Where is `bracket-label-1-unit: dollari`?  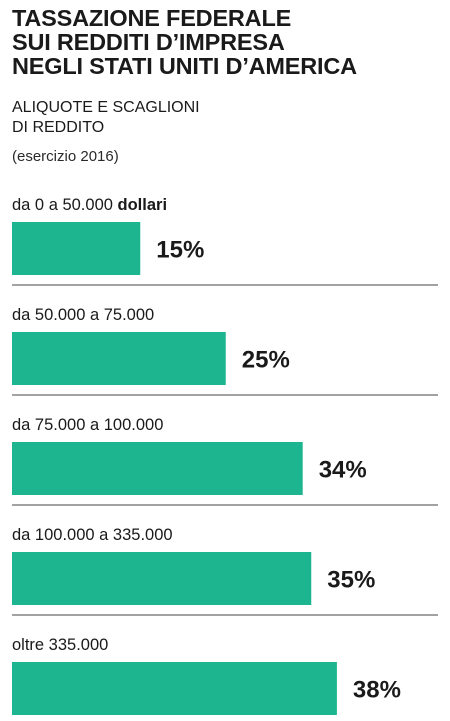
bracket-label-1-unit: dollari is located at coordinates (143, 205).